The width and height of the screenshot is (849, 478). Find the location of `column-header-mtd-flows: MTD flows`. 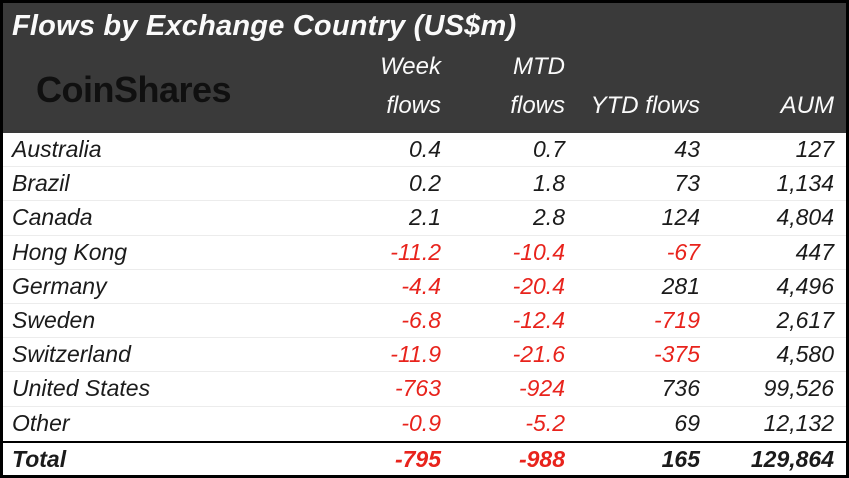

column-header-mtd-flows: MTD flows is located at coordinates (503, 86).